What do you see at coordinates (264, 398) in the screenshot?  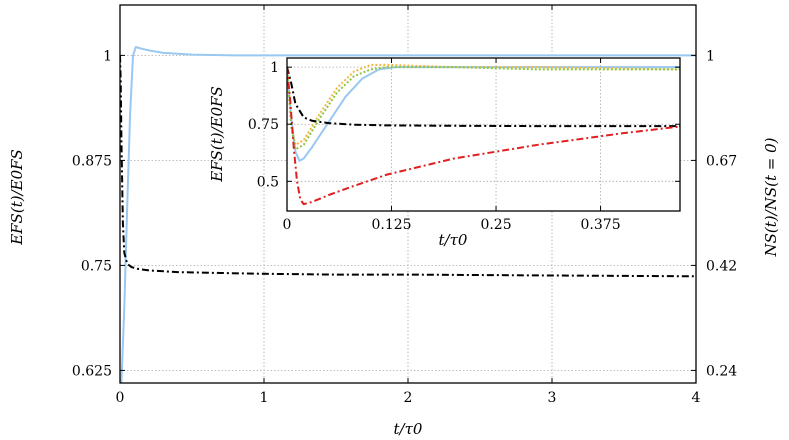 I see `main-x-tick-label: 1` at bounding box center [264, 398].